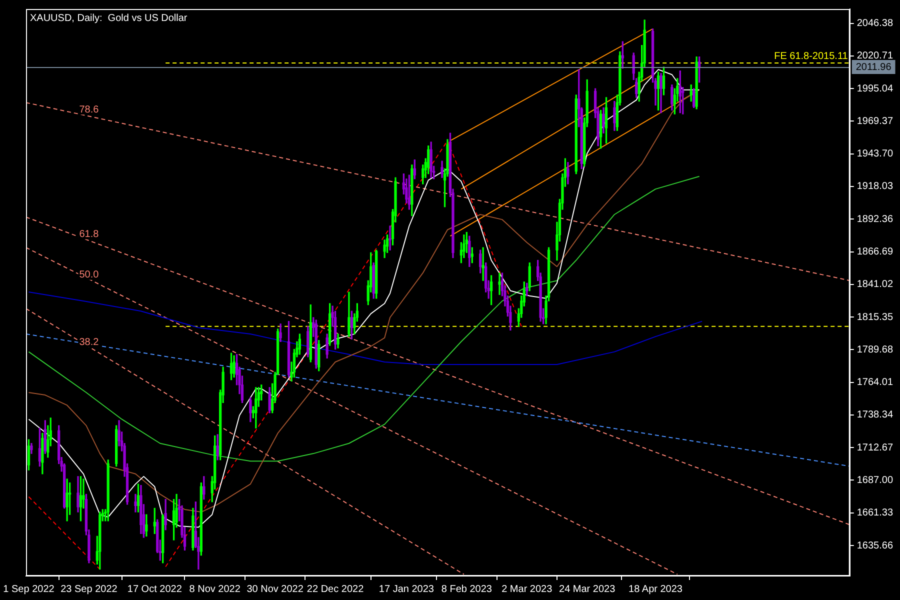  What do you see at coordinates (466, 589) in the screenshot?
I see `x-tick-label: 8 Feb 2023` at bounding box center [466, 589].